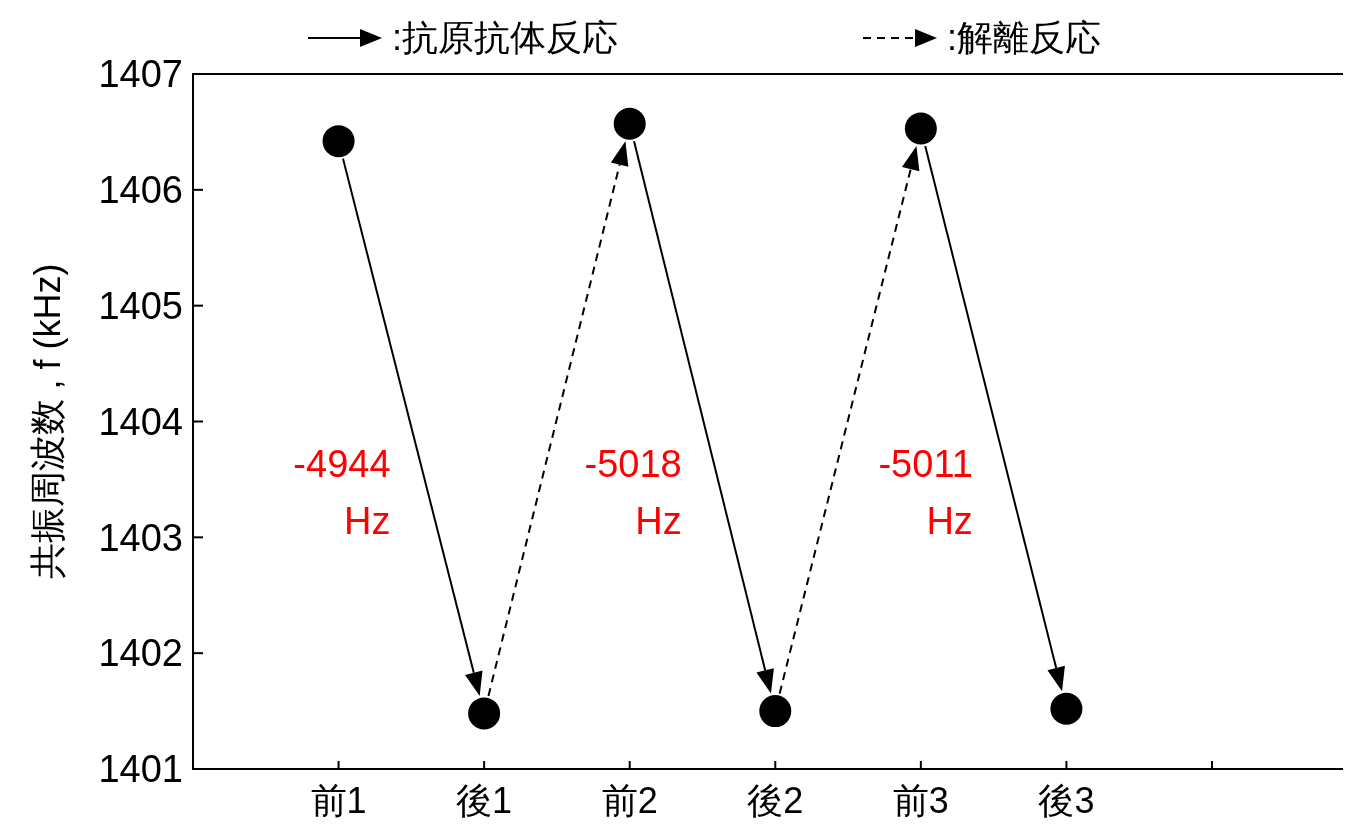 This screenshot has height=828, width=1351. I want to click on x-tick-label: 前3, so click(920, 800).